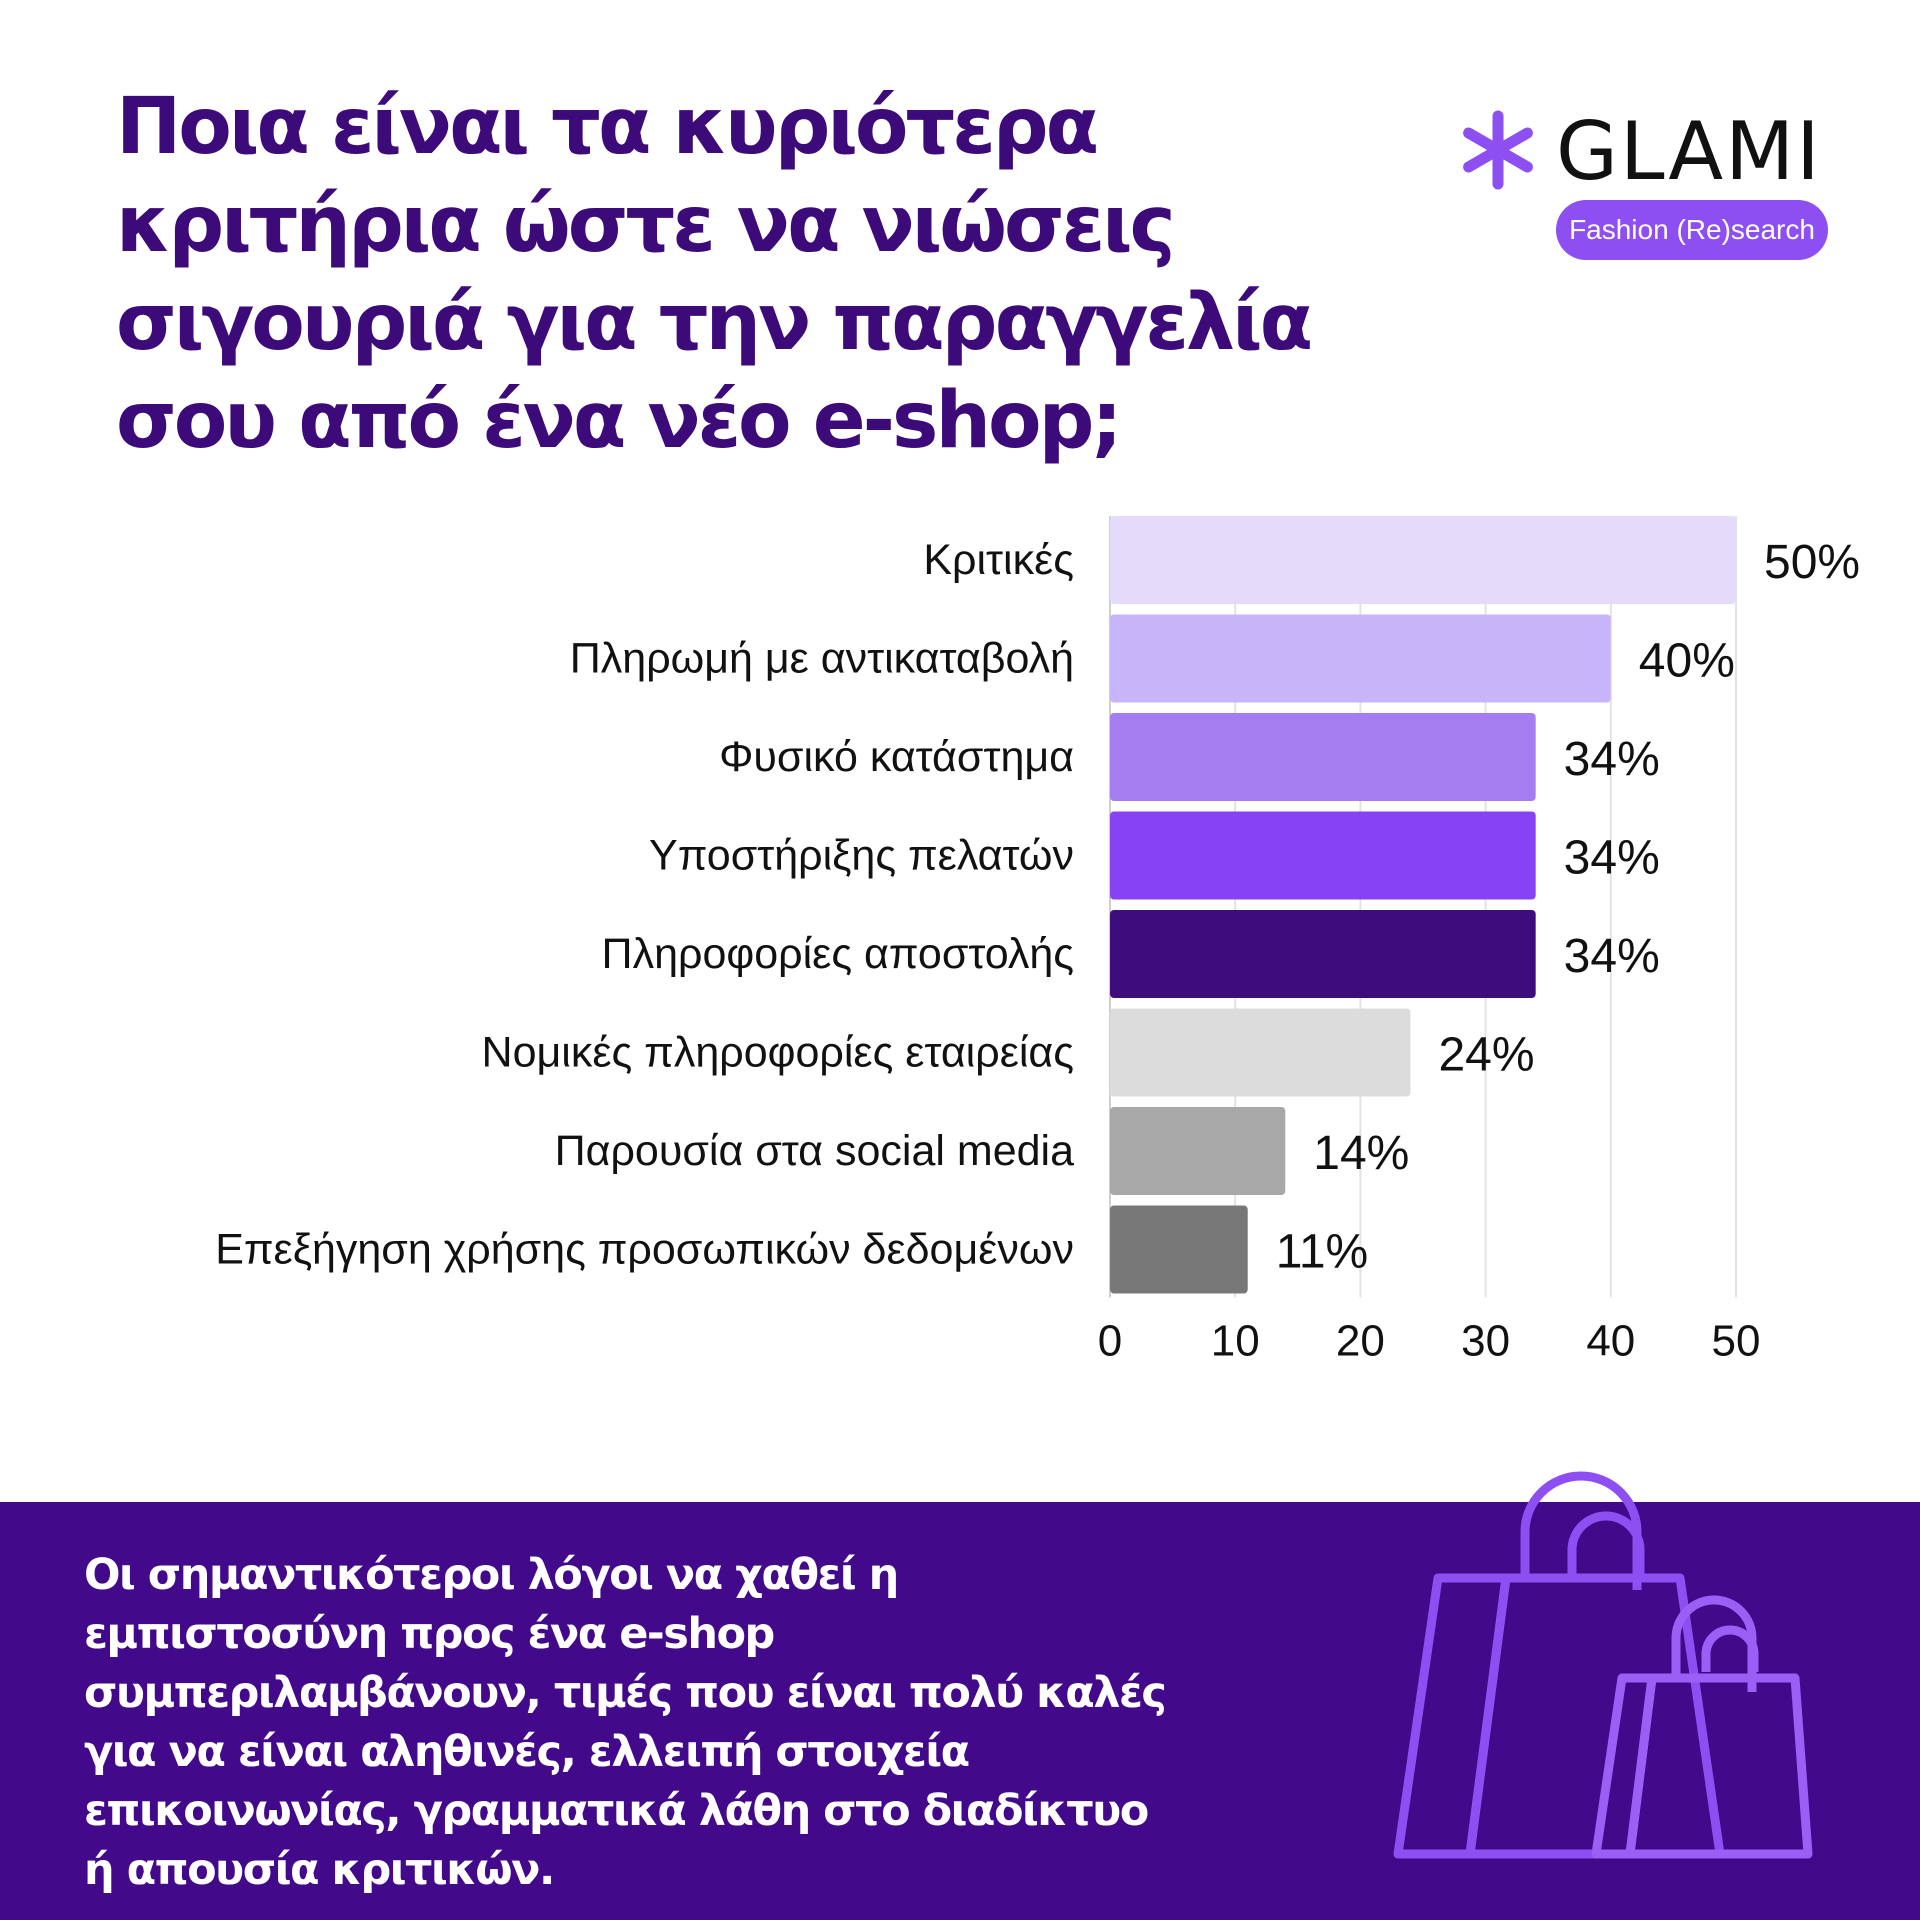  I want to click on shopping-bags-icon, so click(1603, 1665).